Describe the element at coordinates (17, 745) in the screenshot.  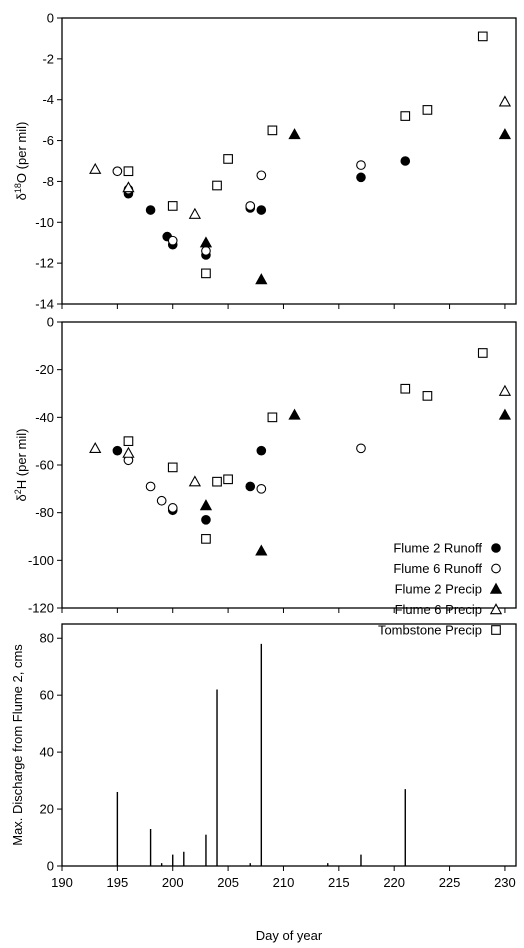
I see `panel-discharge-ylabel: Max. Discharge from Flume 2, cms` at that location.